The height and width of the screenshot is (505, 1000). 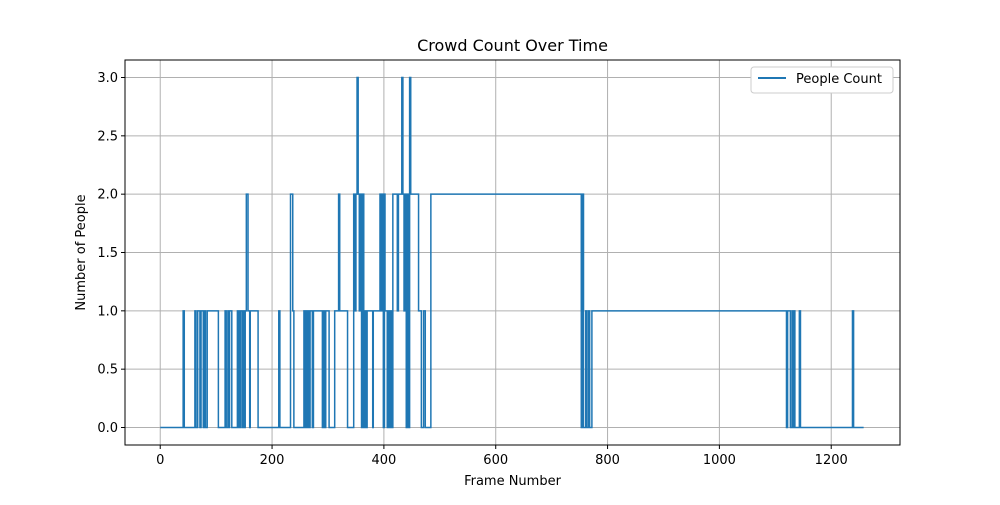 I want to click on legend-label-people-count: People Count, so click(x=839, y=79).